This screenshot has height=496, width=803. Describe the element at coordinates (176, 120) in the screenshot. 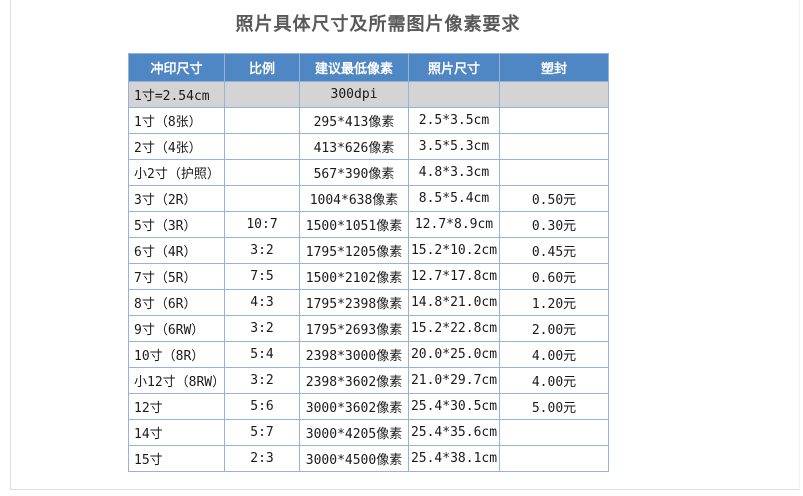

I see `cell-print-size: 1寸（8张）` at that location.